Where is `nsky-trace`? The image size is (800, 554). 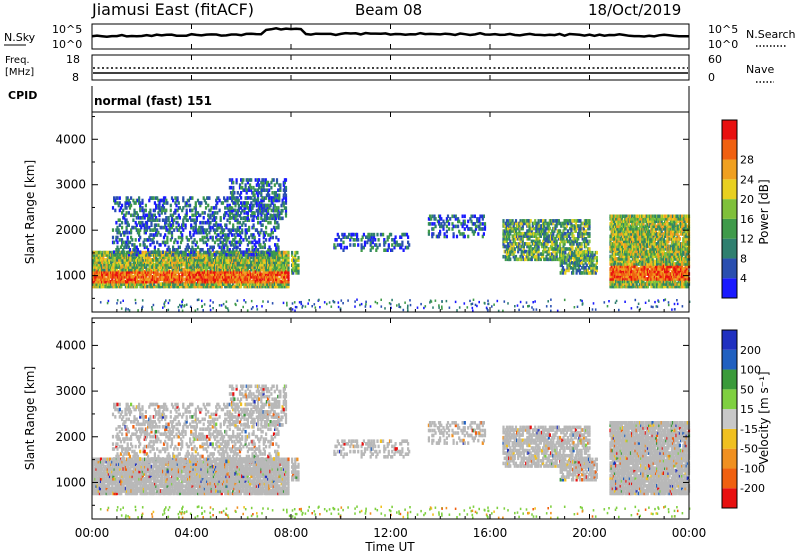 nsky-trace is located at coordinates (390, 33).